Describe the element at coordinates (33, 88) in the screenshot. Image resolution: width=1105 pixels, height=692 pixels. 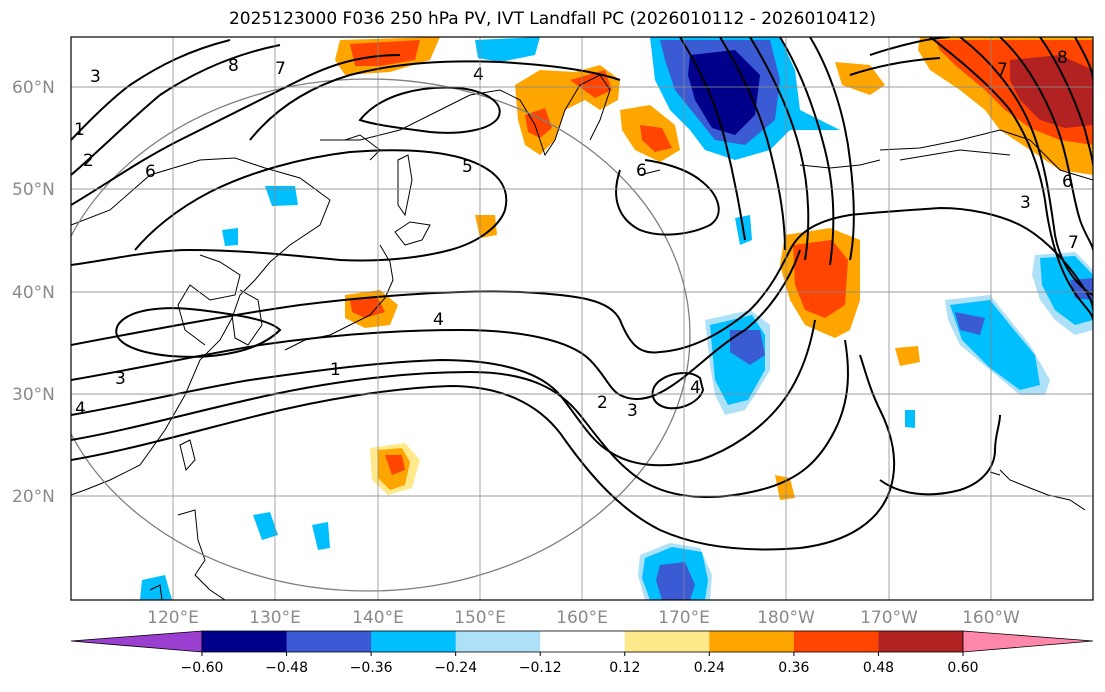
I see `lat-label: 60°N` at that location.